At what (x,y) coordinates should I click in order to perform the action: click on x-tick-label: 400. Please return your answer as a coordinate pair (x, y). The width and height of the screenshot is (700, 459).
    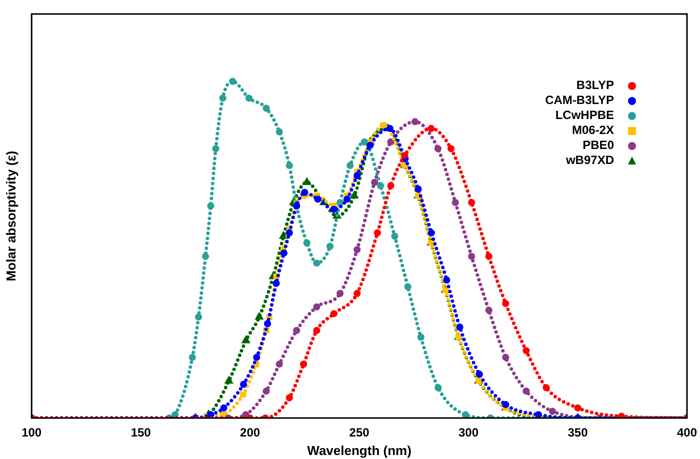
    Looking at the image, I should click on (687, 433).